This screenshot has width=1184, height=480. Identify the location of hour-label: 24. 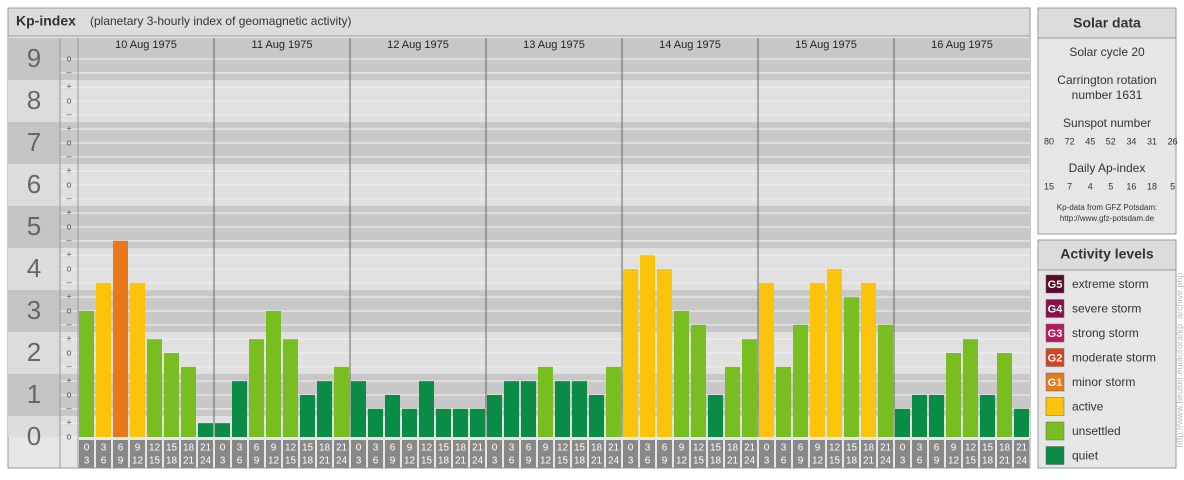
(750, 461).